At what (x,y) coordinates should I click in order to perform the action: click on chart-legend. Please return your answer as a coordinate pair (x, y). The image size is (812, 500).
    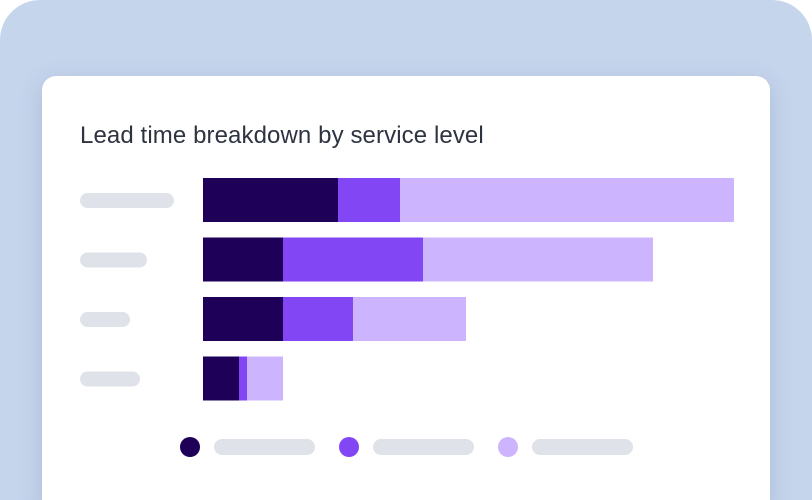
    Looking at the image, I should click on (418, 447).